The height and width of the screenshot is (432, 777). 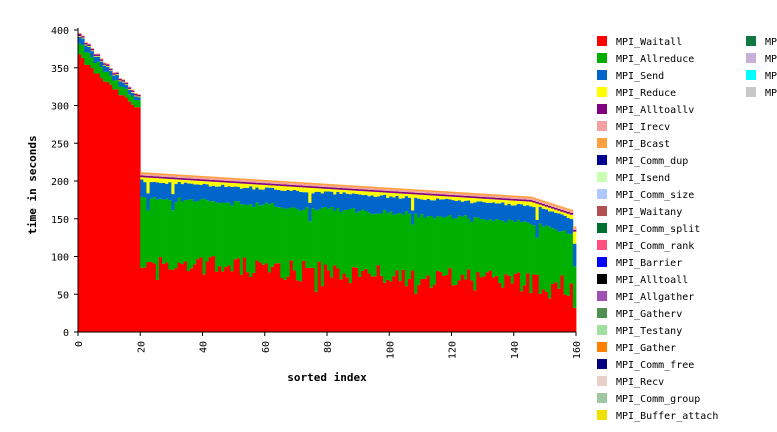 I want to click on x-tick-label: 120, so click(x=453, y=350).